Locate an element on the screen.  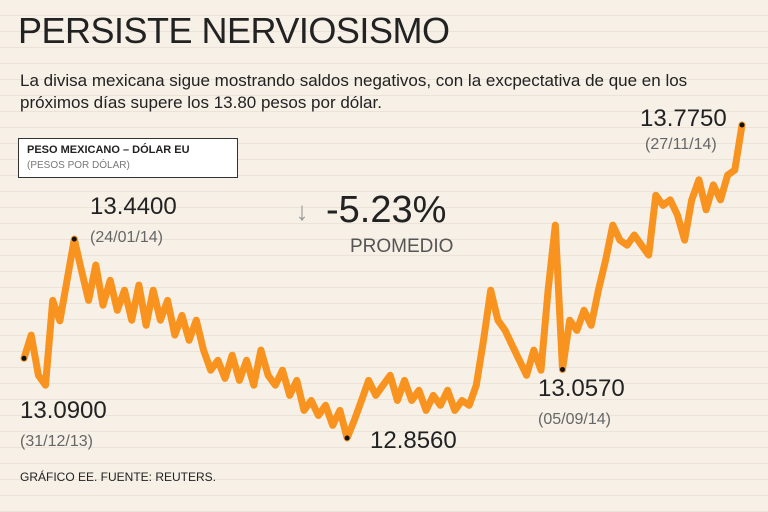
source: GRÁFICO EE. FUENTE: REUTERS. is located at coordinates (118, 477).